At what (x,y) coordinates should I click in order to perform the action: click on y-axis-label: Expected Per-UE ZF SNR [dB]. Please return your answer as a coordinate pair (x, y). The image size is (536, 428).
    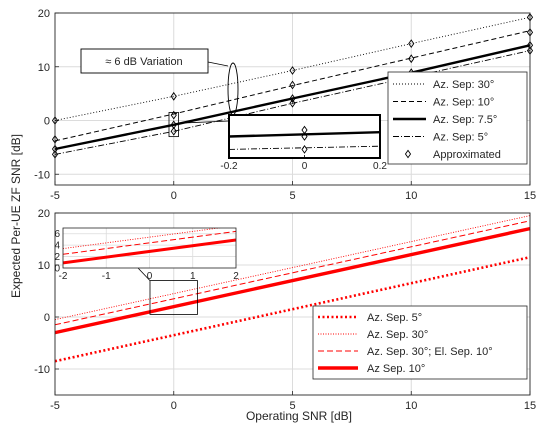
    Looking at the image, I should click on (16, 216).